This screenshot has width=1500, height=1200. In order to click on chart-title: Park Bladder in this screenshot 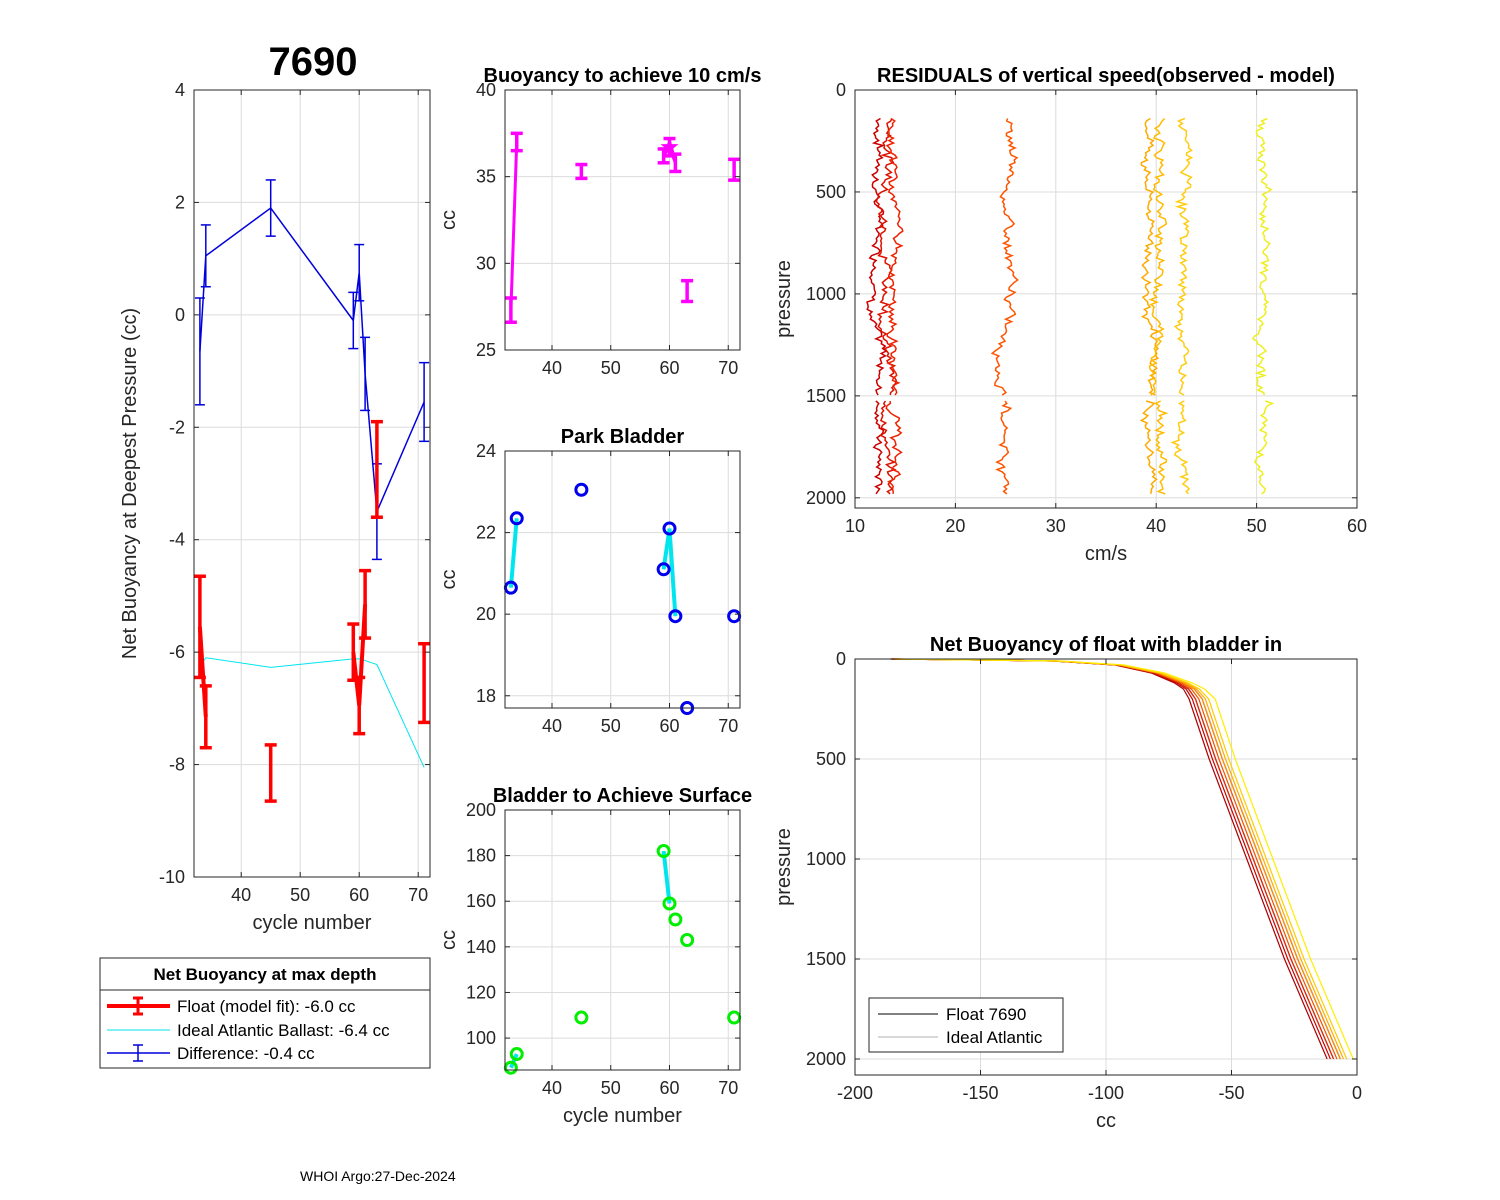, I will do `click(623, 437)`.